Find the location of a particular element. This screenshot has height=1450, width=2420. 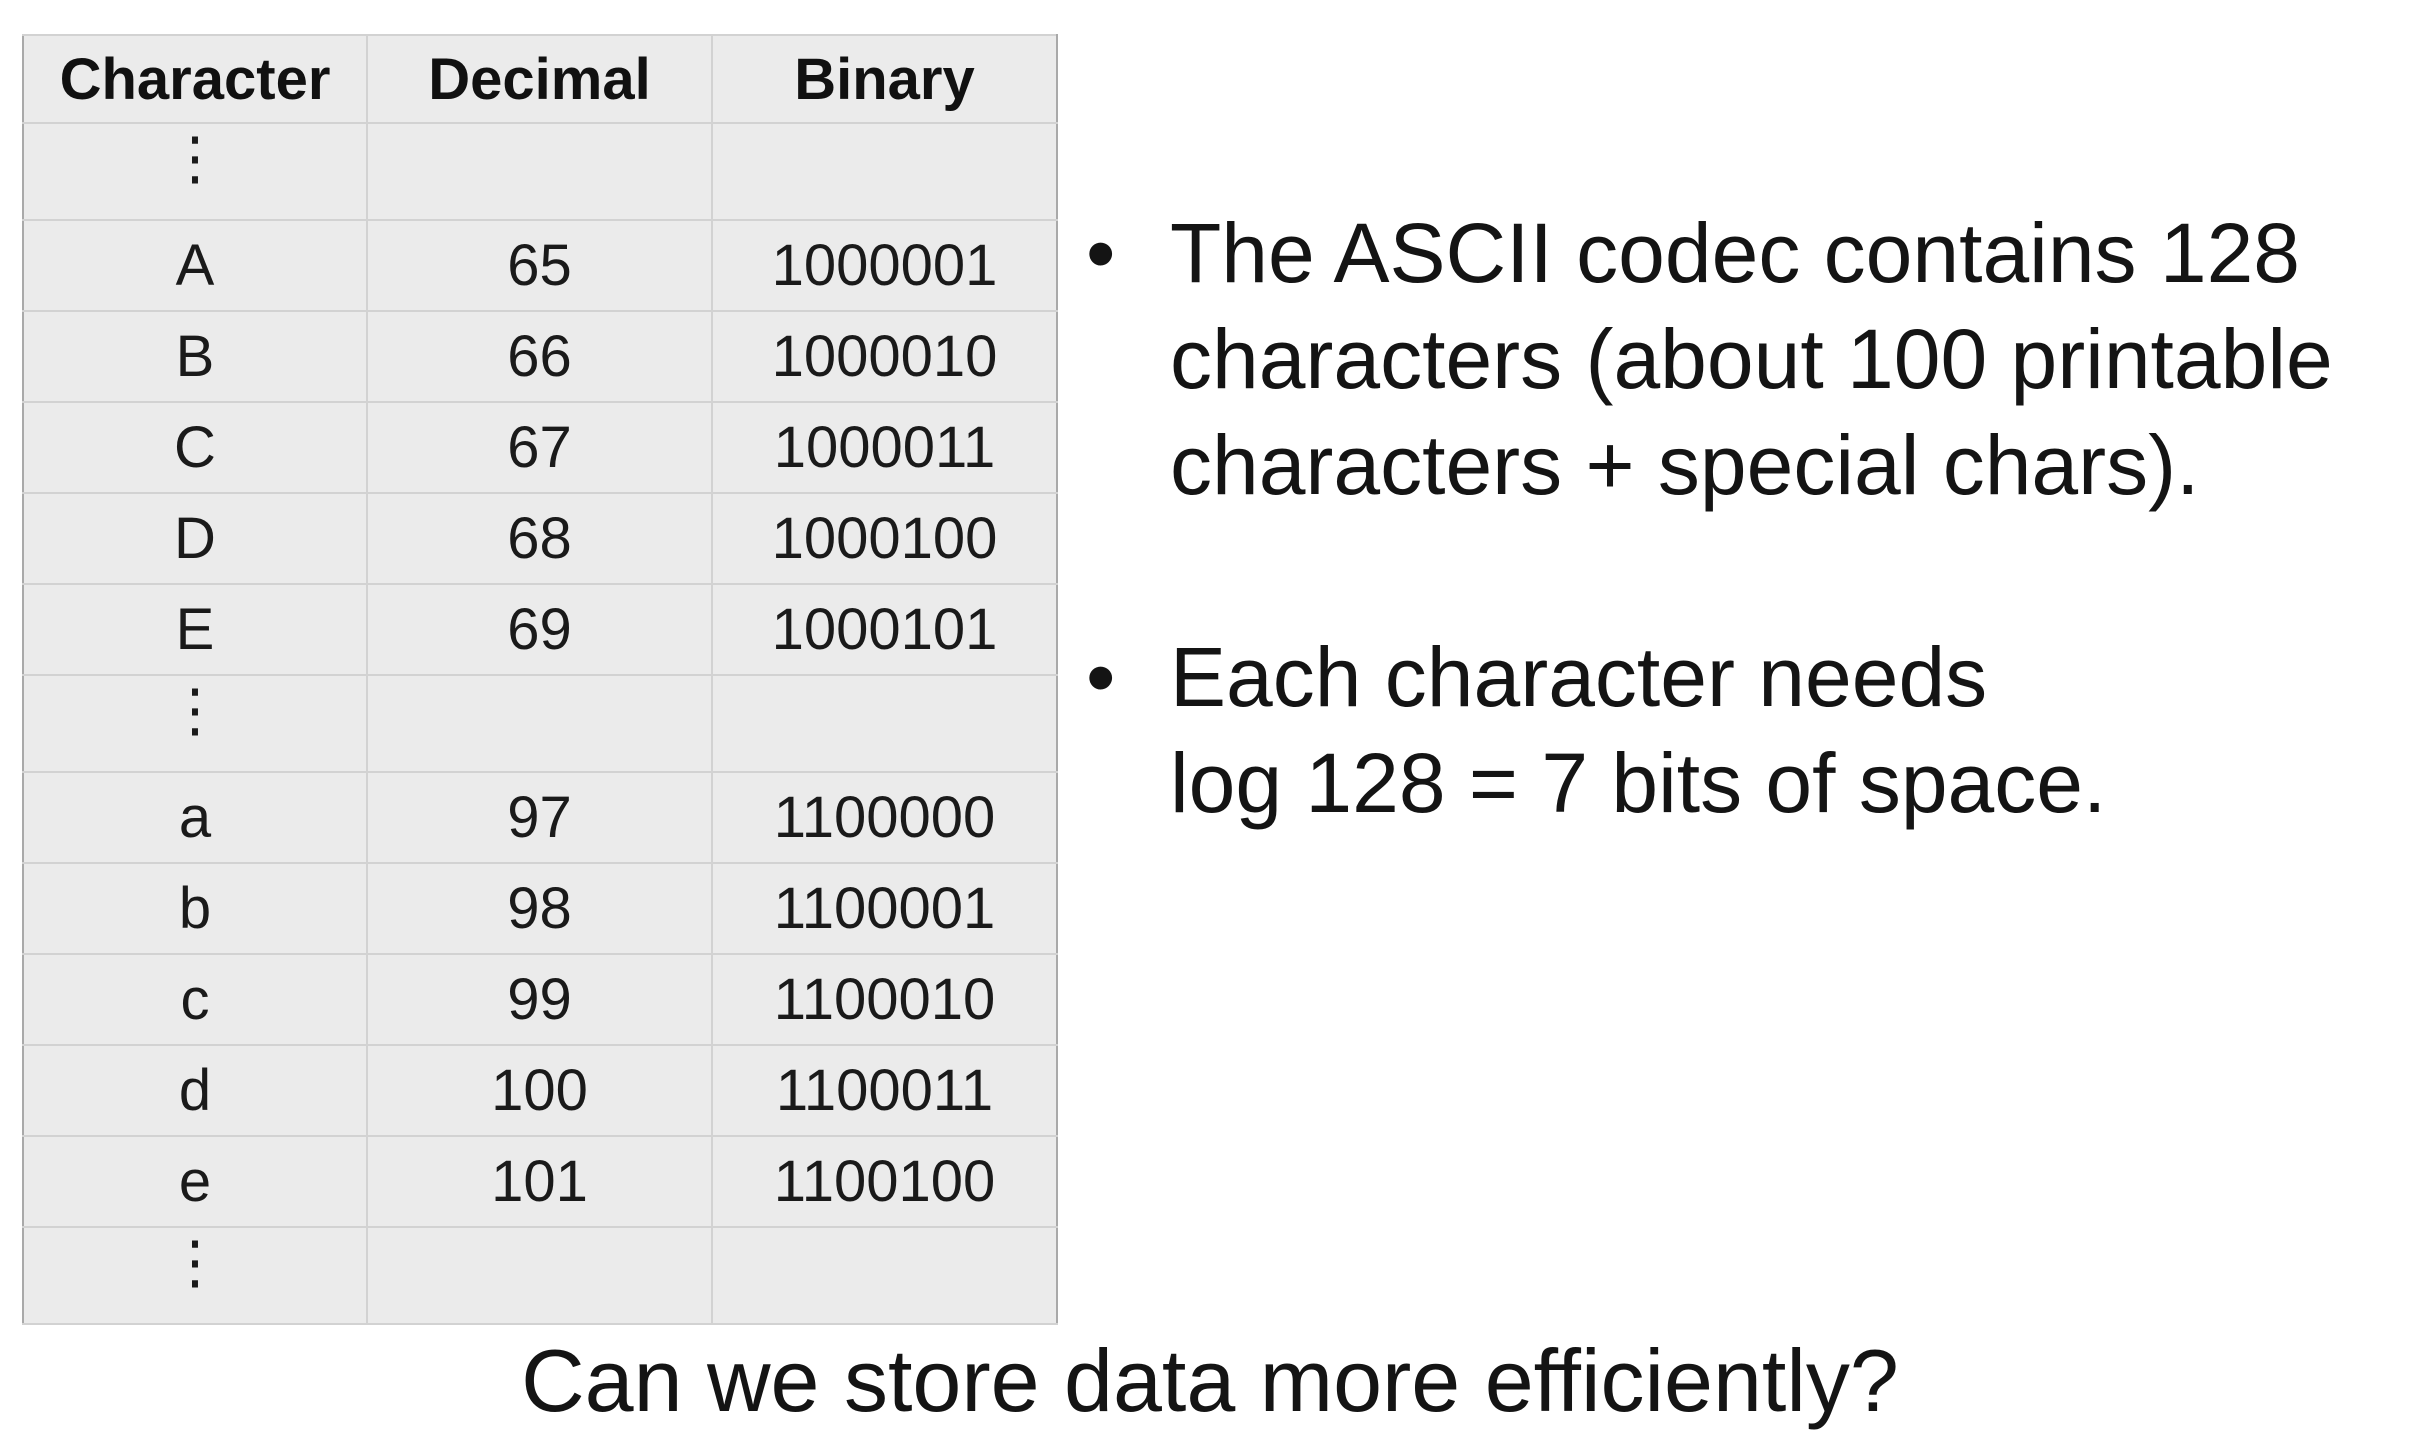

cell-character: D is located at coordinates (195, 538).